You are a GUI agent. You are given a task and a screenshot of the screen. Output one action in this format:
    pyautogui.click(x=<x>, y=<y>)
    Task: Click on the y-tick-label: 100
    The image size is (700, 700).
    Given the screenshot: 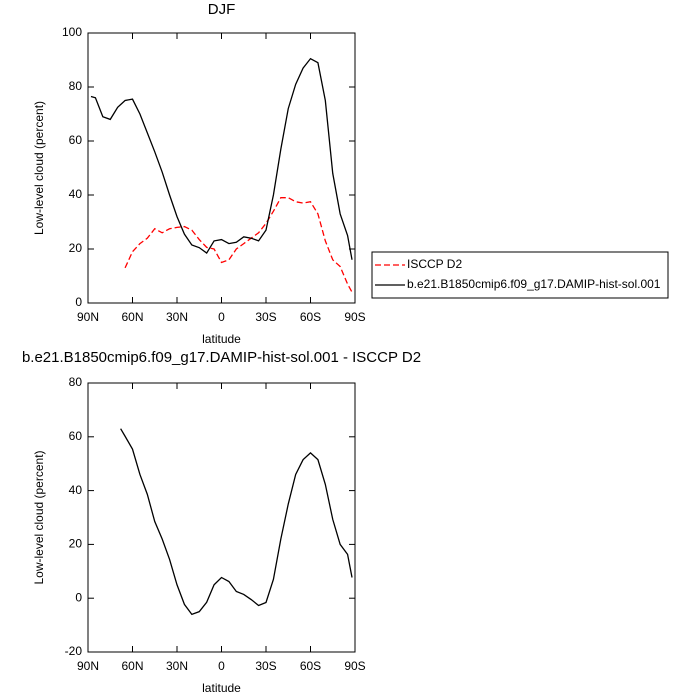 What is the action you would take?
    pyautogui.click(x=72, y=32)
    